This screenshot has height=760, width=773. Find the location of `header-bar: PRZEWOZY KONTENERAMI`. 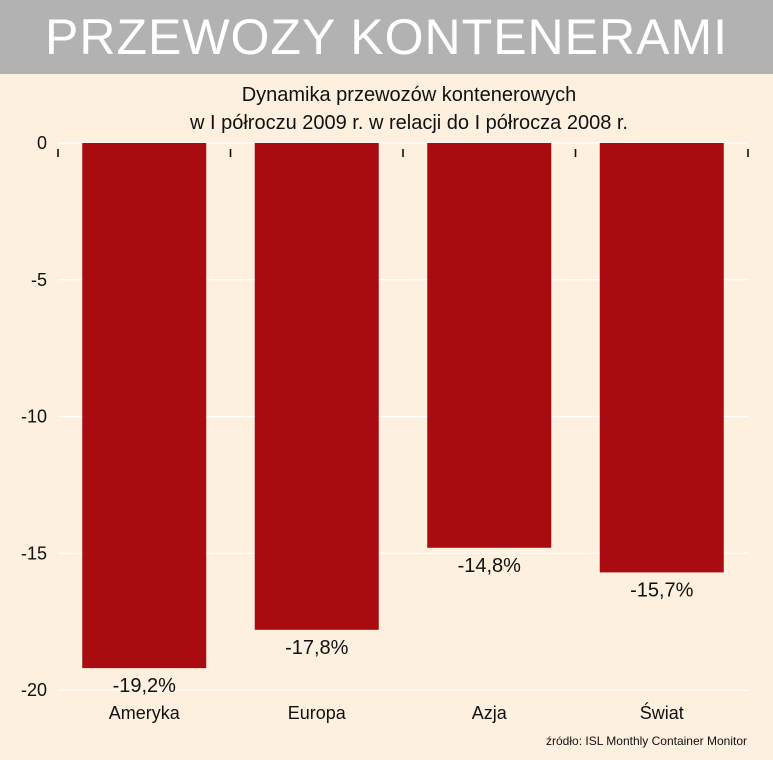

header-bar: PRZEWOZY KONTENERAMI is located at coordinates (386, 37).